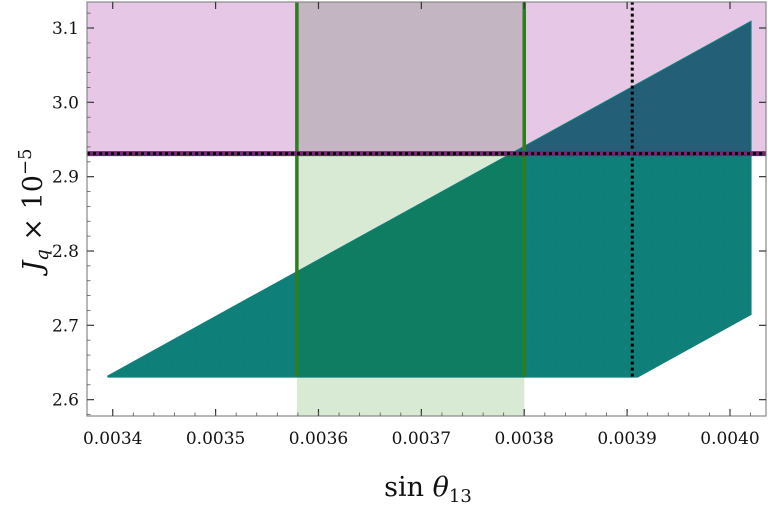 This screenshot has height=508, width=768. Describe the element at coordinates (65, 326) in the screenshot. I see `y-tick-label: 2.7` at that location.